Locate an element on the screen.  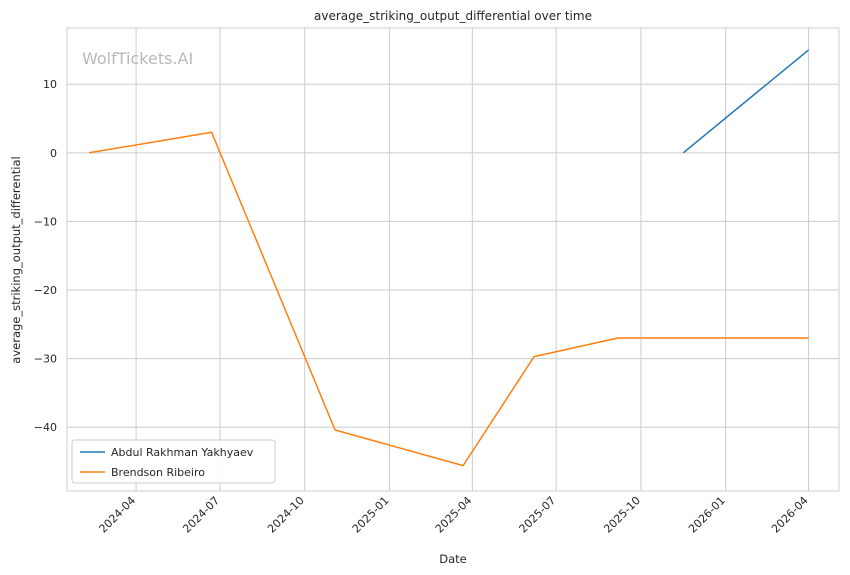
legend: Abdul Rakhman Yakhyaev Brendson Ribeiro is located at coordinates (173, 461).